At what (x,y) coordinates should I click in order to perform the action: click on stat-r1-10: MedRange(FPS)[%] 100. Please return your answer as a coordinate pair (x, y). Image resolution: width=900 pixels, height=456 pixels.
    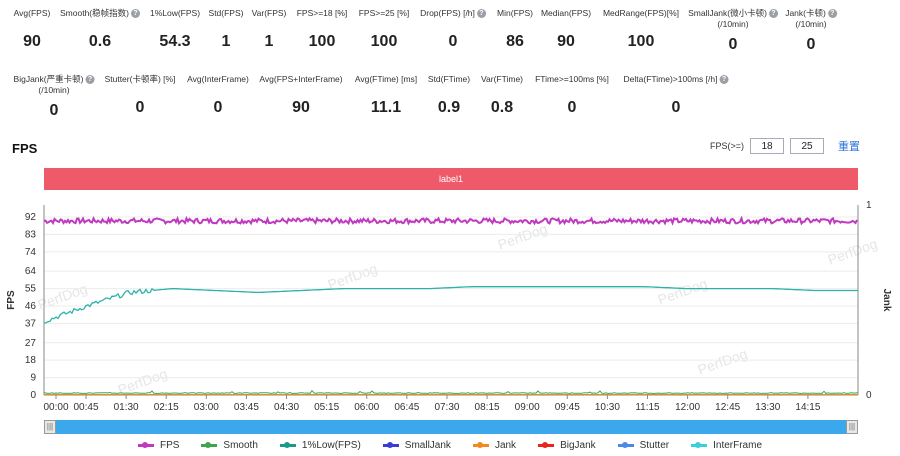
    Looking at the image, I should click on (641, 29).